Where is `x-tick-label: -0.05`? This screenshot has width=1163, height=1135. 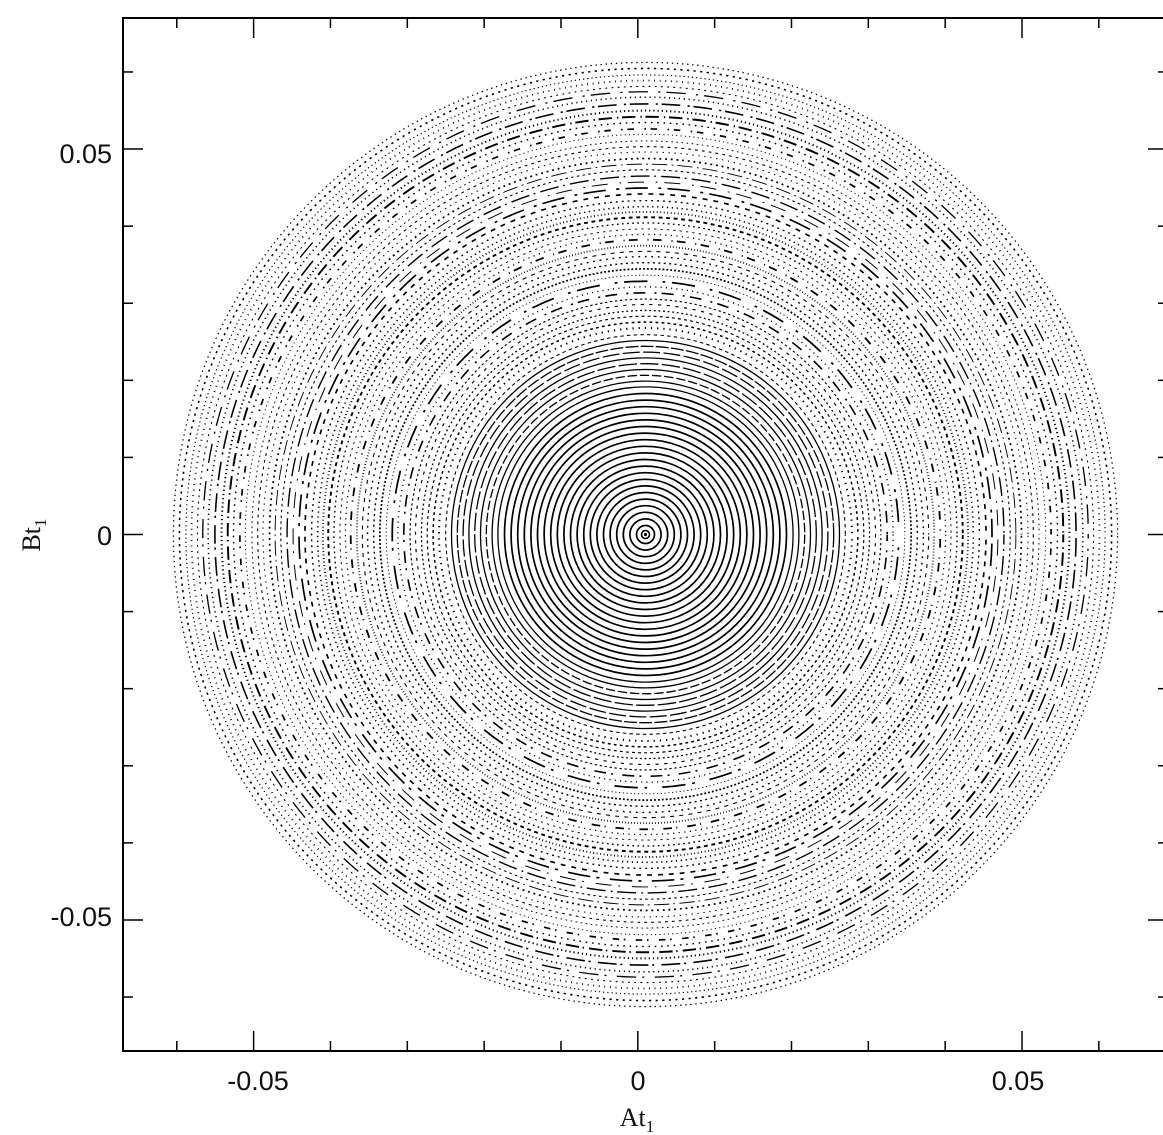 x-tick-label: -0.05 is located at coordinates (258, 1081).